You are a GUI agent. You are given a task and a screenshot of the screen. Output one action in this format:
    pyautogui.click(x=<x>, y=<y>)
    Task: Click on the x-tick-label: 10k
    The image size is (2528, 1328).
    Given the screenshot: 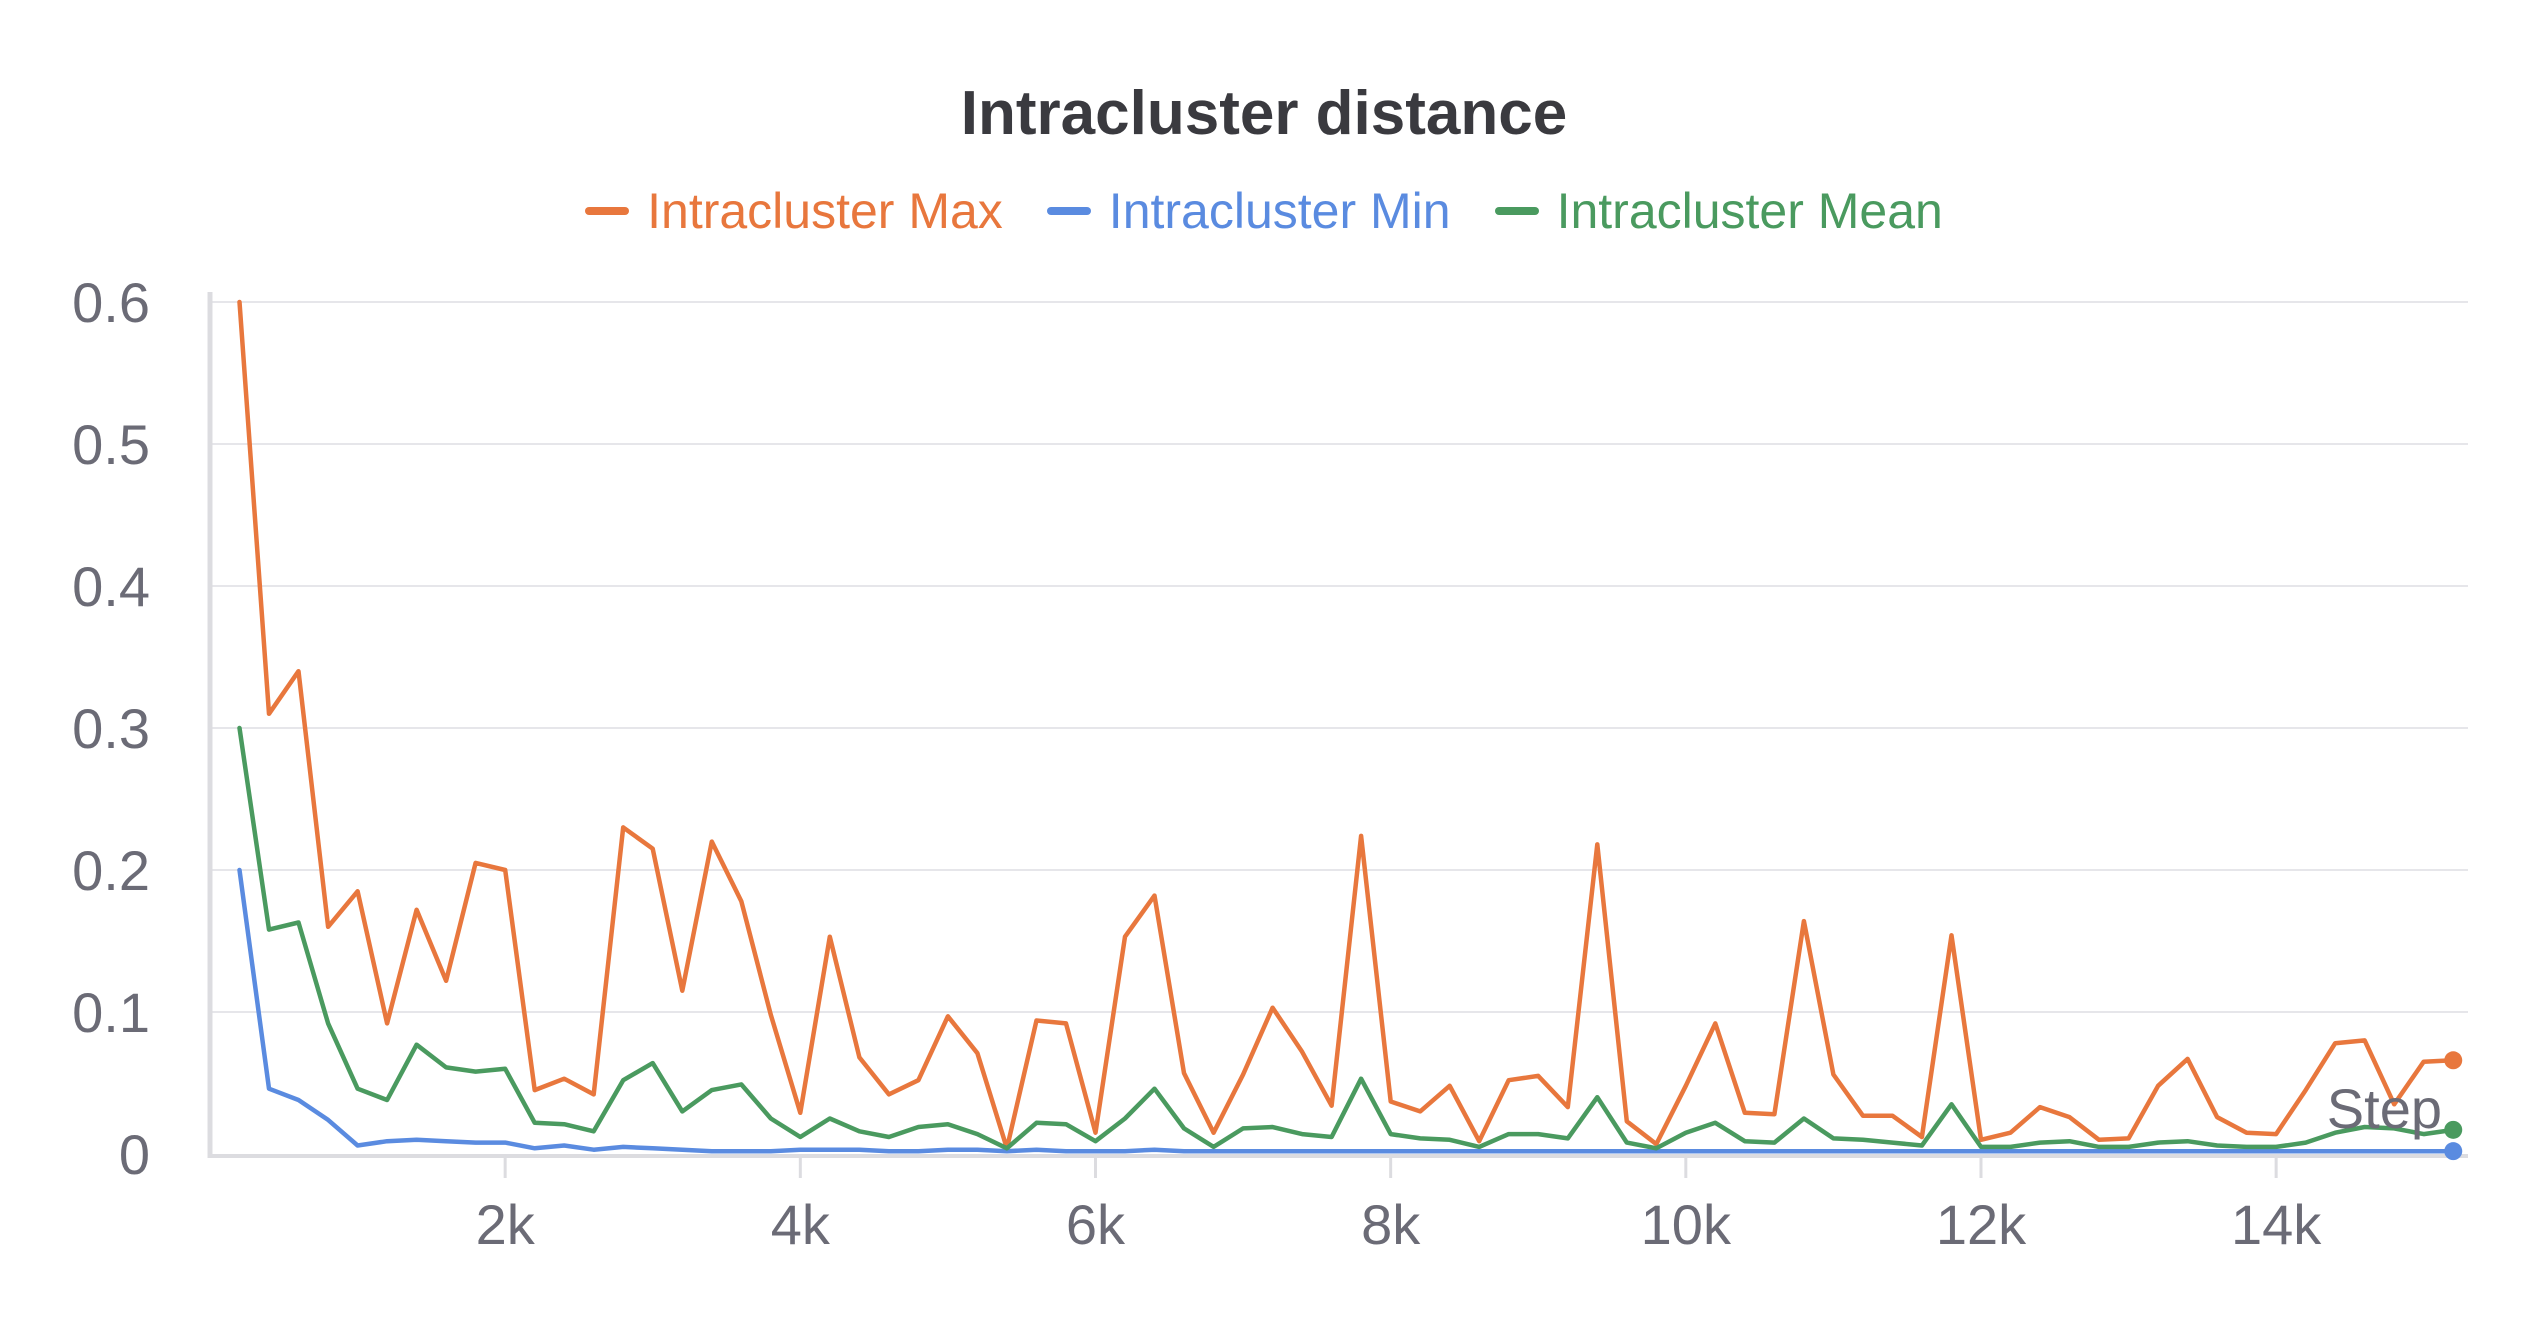 What is the action you would take?
    pyautogui.click(x=1686, y=1224)
    